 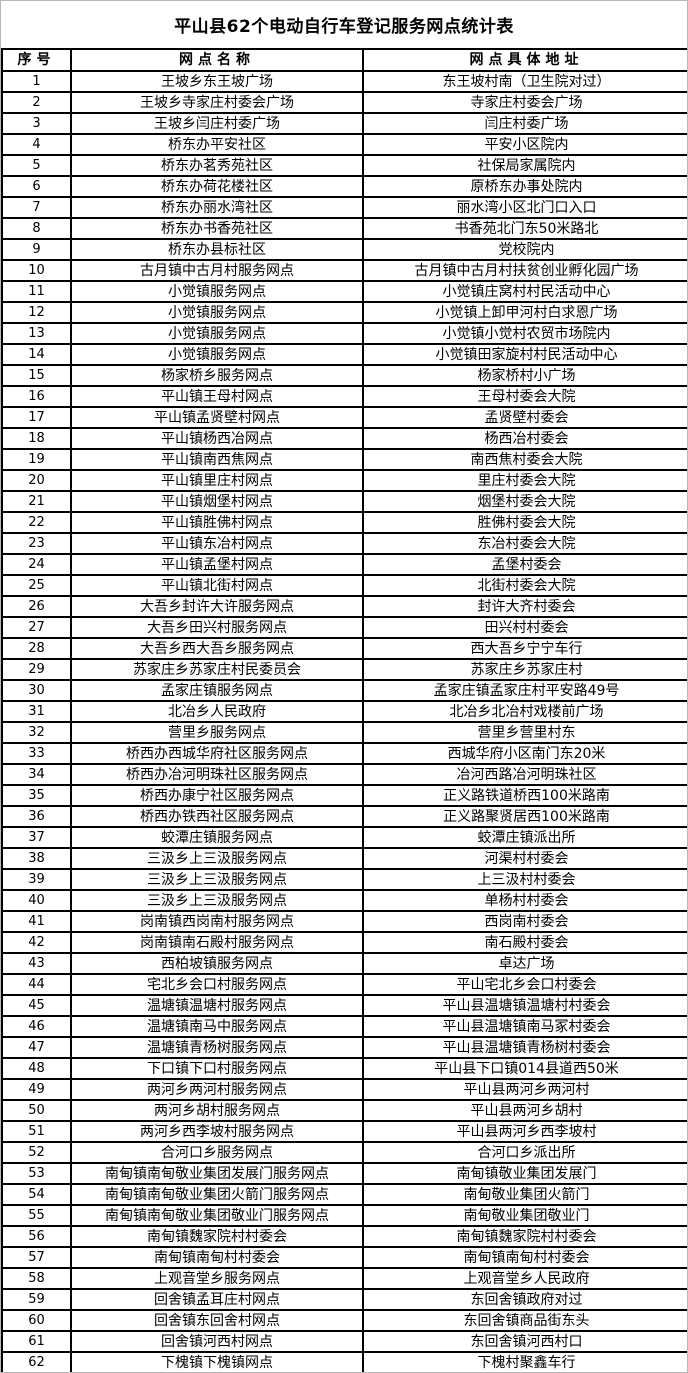 I want to click on site-name-cell: 桥东办平安社区, so click(x=217, y=144).